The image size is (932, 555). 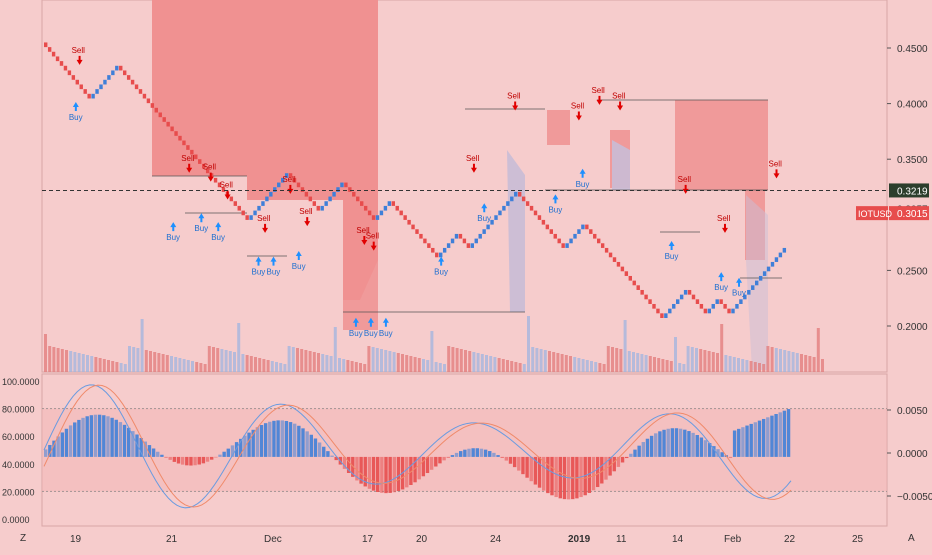 I want to click on time-tick-label: 11, so click(x=621, y=539).